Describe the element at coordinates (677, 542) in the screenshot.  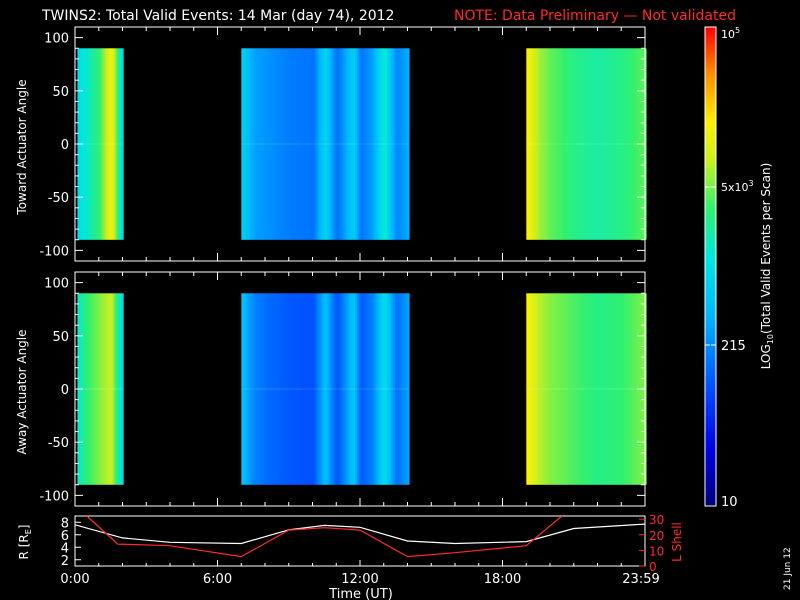
I see `lshell-axis-label: L Shell` at that location.